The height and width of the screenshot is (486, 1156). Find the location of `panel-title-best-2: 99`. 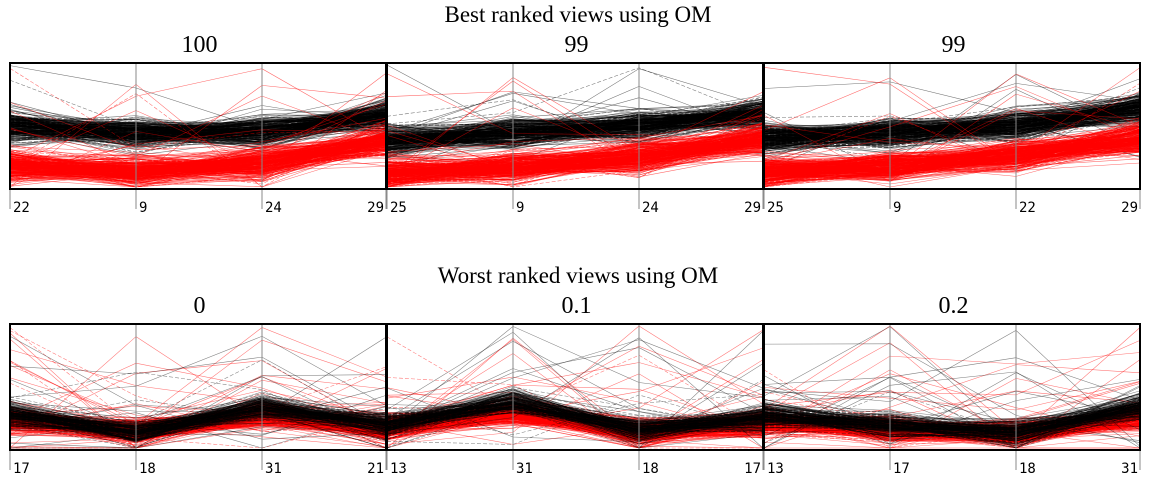

panel-title-best-2: 99 is located at coordinates (576, 45).